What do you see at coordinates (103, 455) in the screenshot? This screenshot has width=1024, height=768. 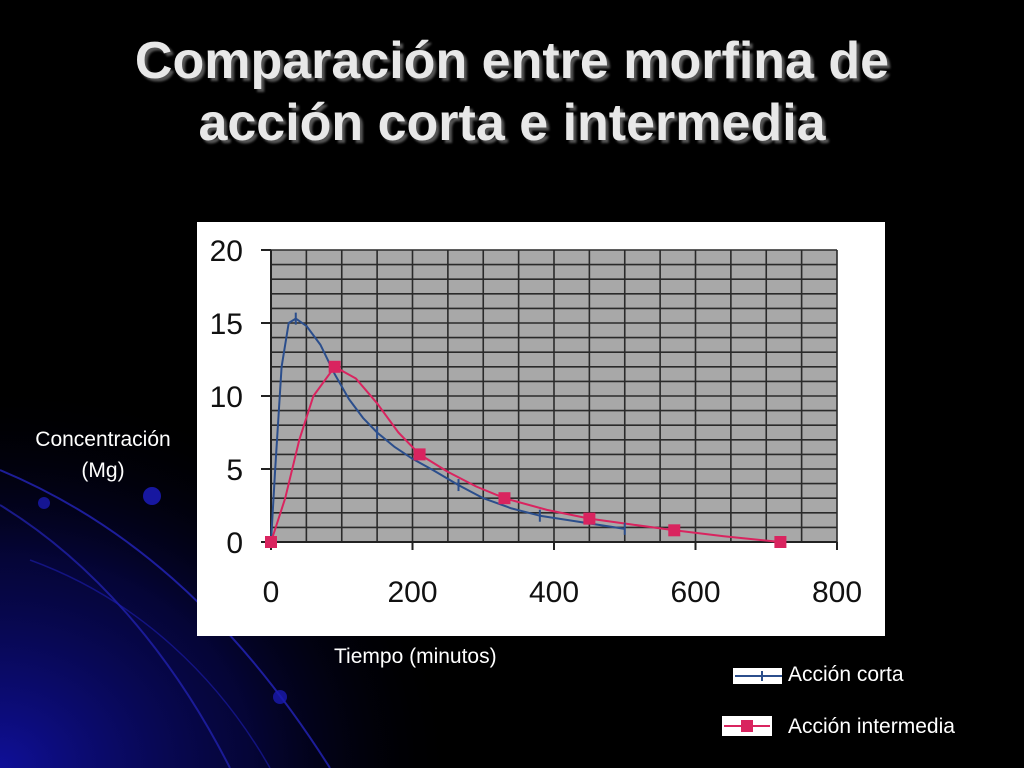 I see `y-axis-label: Concentración (Mg)` at bounding box center [103, 455].